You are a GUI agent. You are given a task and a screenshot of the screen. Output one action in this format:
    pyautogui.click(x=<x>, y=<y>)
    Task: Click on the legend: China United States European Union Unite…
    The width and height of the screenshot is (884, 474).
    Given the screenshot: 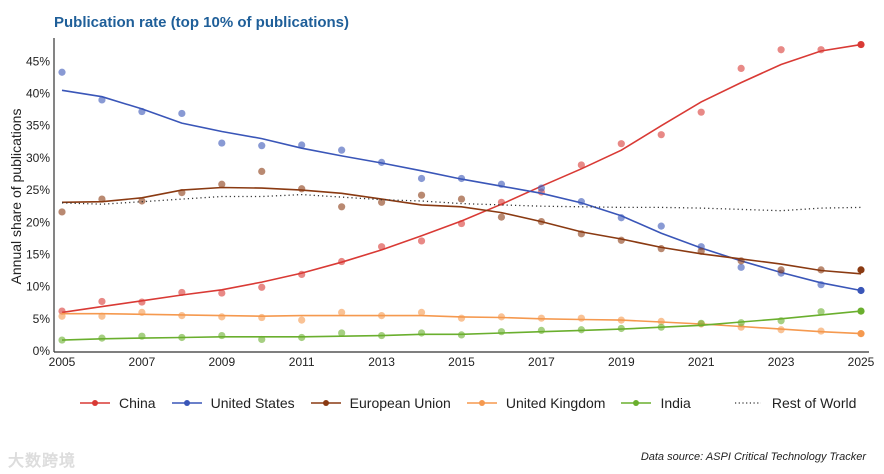 What is the action you would take?
    pyautogui.click(x=474, y=403)
    